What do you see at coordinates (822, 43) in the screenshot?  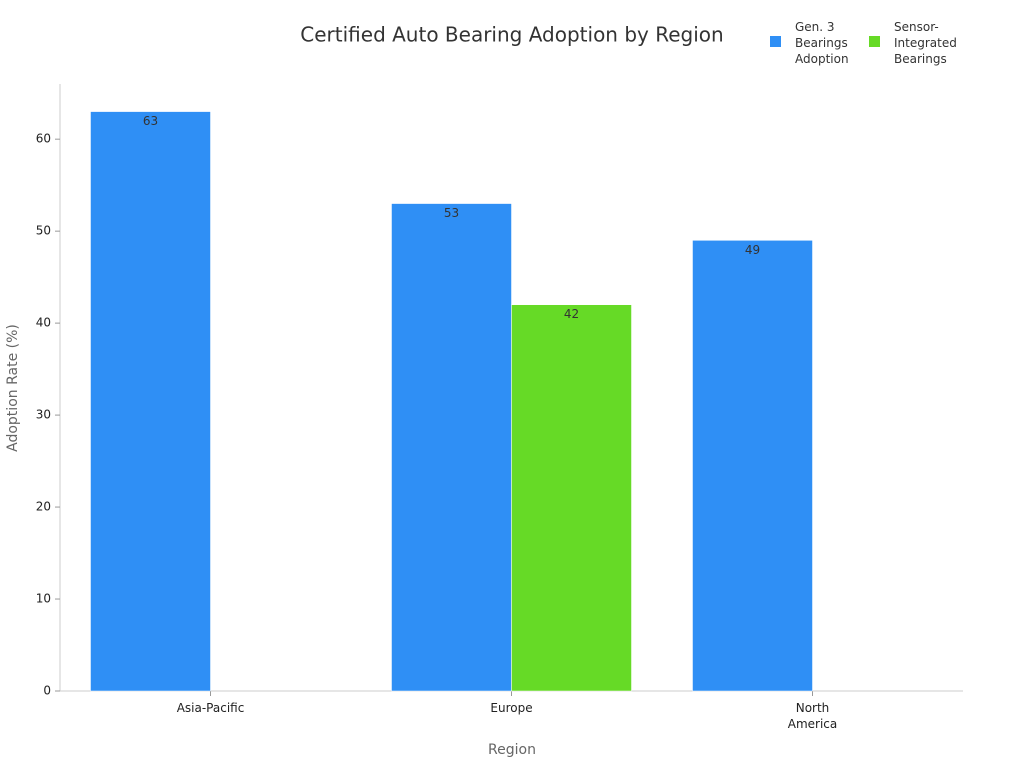 I see `legend-label: Gen. 3 Bearings Adoption` at bounding box center [822, 43].